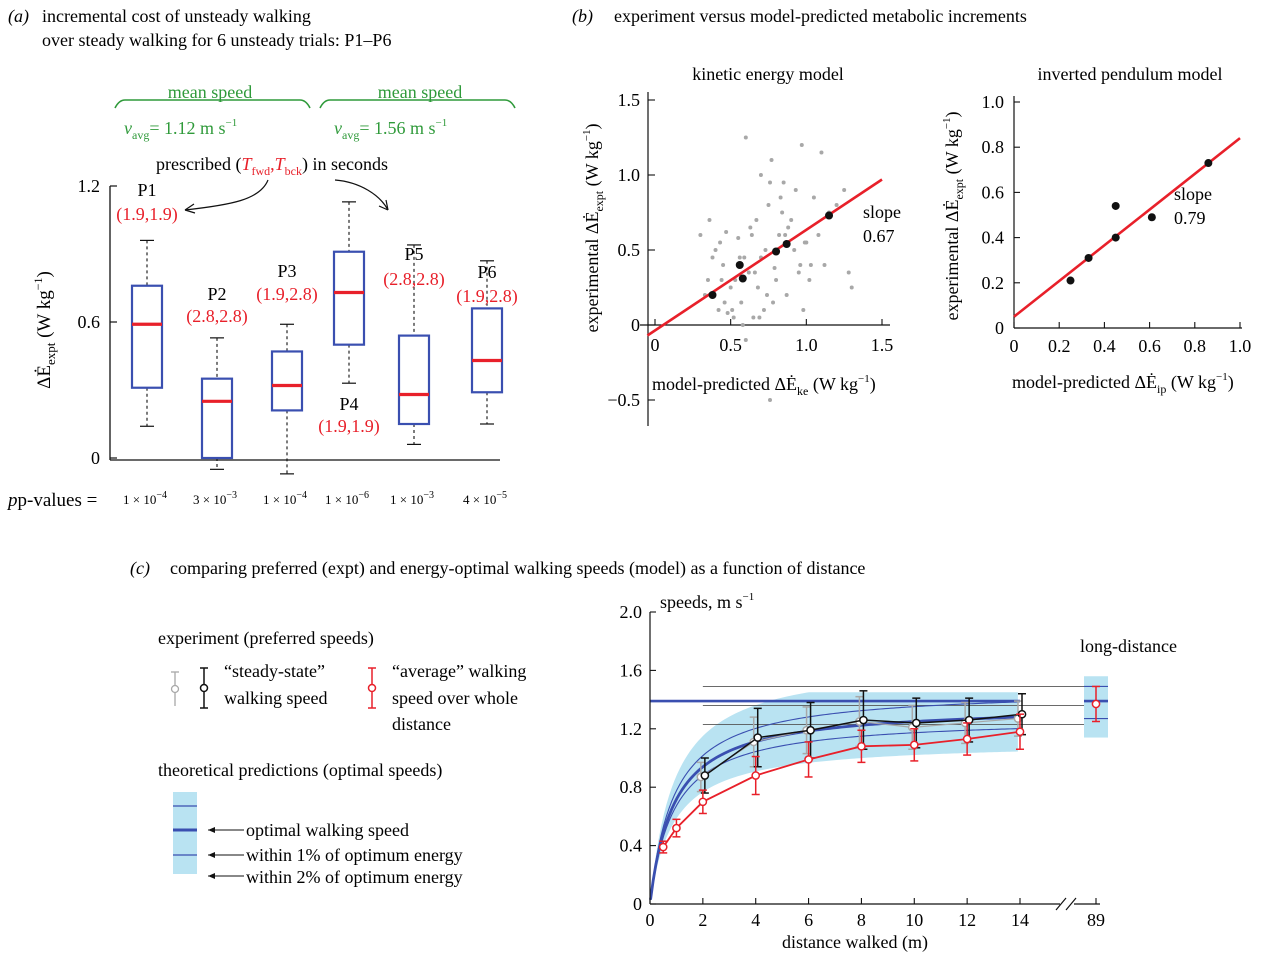  Describe the element at coordinates (274, 671) in the screenshot. I see `legend-steady-line1: “steady-state”` at that location.